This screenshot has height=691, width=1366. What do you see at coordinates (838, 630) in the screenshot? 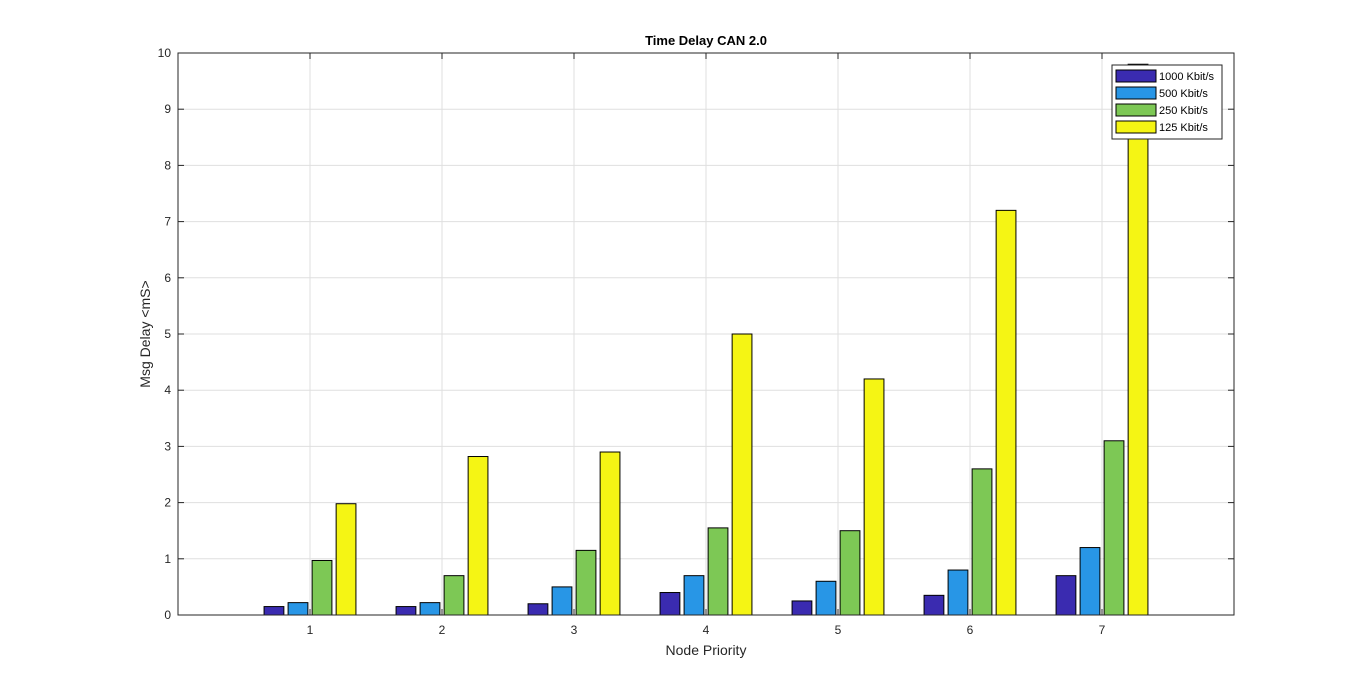
I see `x-tick-label: 5` at bounding box center [838, 630].